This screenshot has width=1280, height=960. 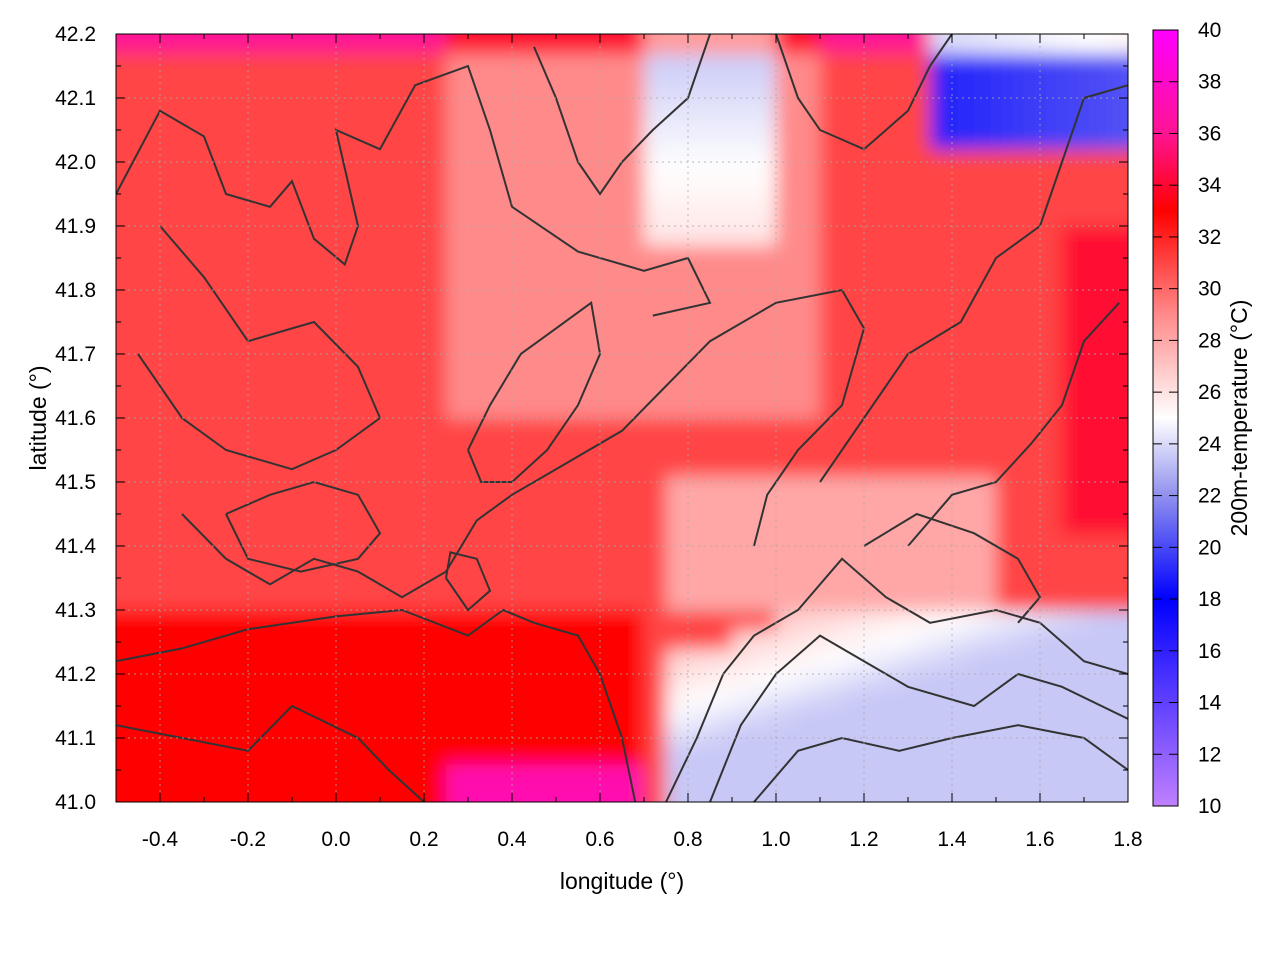 What do you see at coordinates (1039, 839) in the screenshot?
I see `x-tick-label: 1.6` at bounding box center [1039, 839].